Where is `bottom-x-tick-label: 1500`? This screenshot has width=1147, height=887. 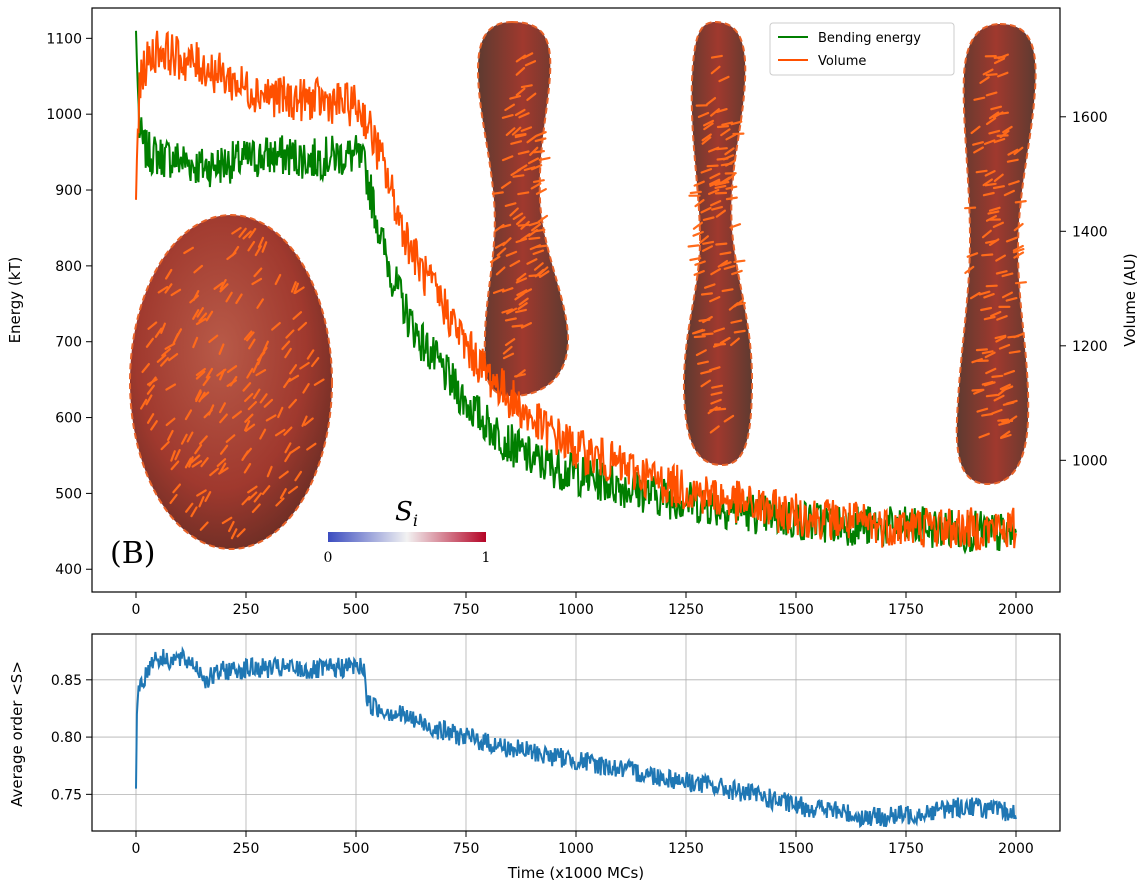 bottom-x-tick-label: 1500 is located at coordinates (796, 849).